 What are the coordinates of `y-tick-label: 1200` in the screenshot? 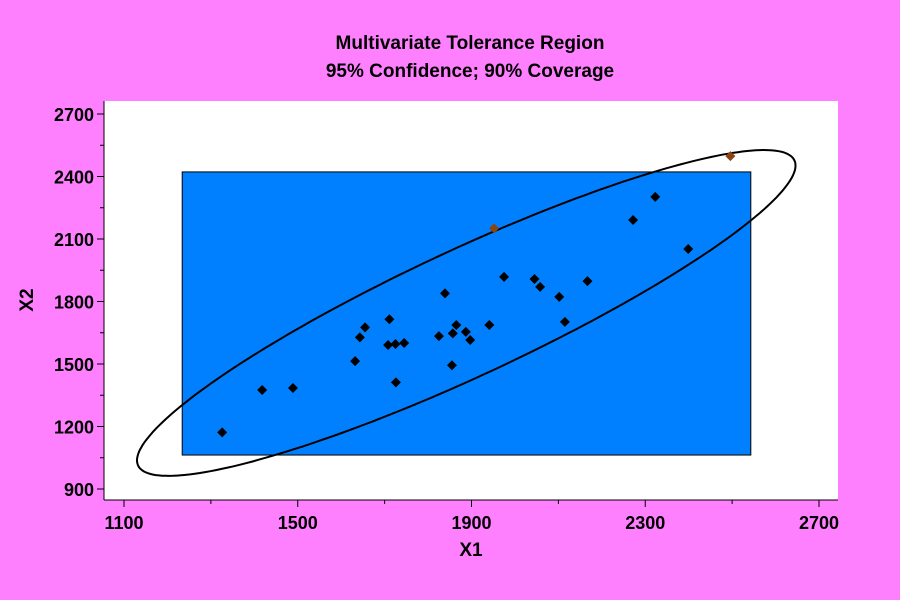 It's located at (74, 428).